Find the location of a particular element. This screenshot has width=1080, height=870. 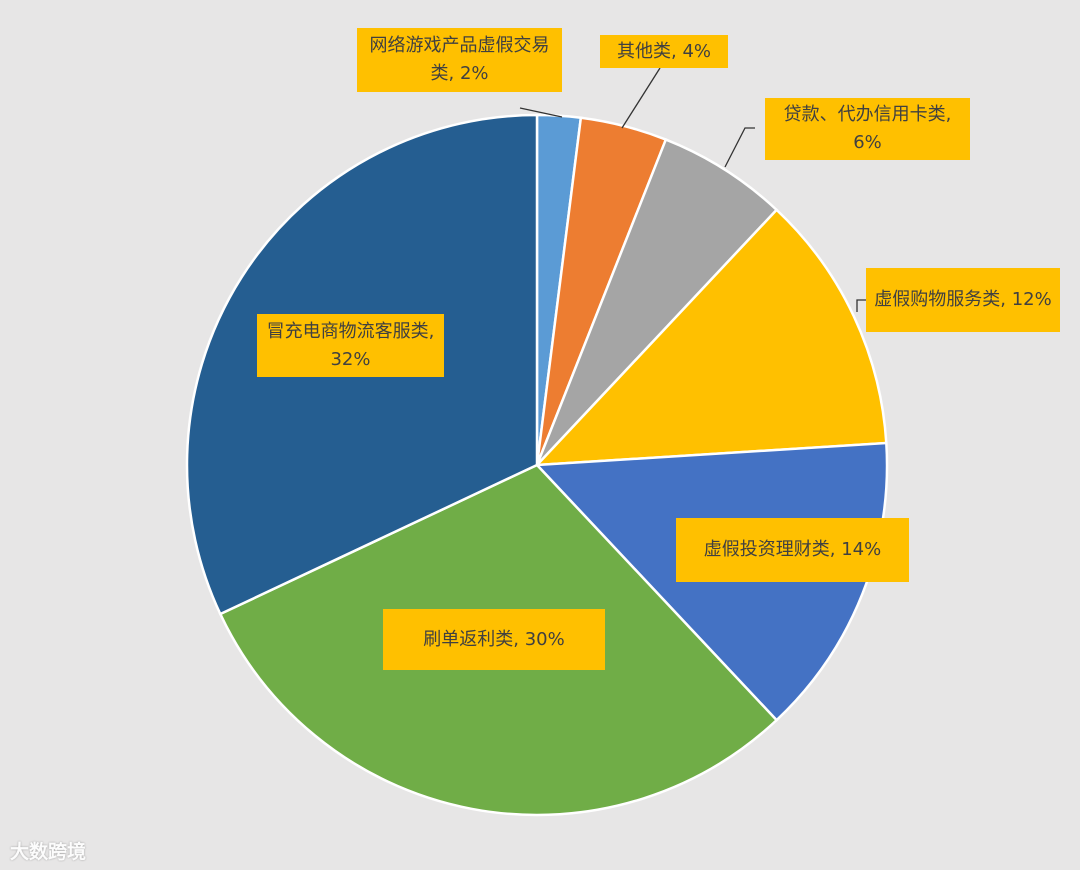

data-label: 虚假购物服务类, 12% is located at coordinates (963, 300).